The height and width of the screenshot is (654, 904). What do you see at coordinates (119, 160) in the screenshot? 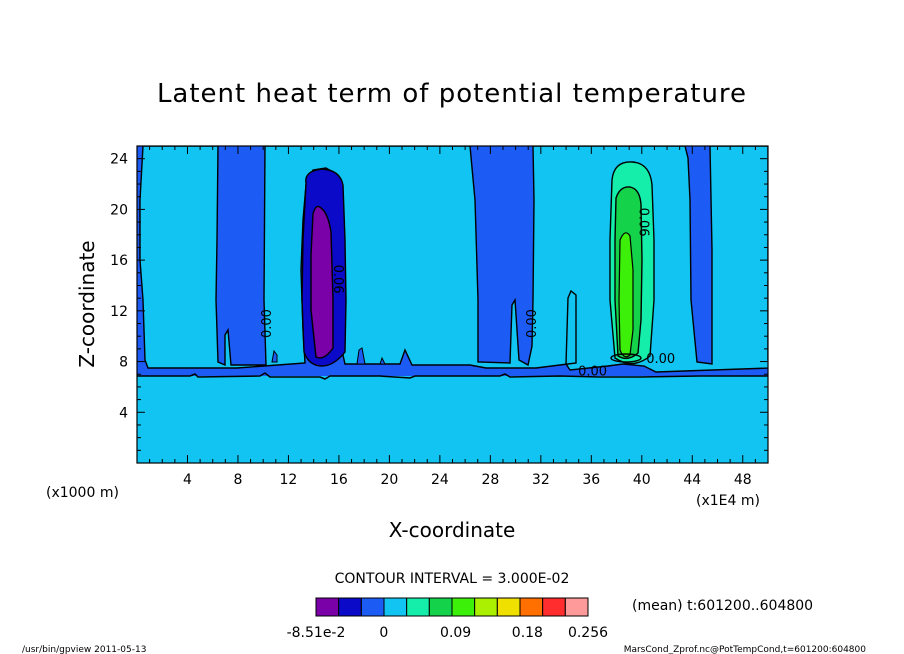
I see `y-tick-label: 24` at bounding box center [119, 160].